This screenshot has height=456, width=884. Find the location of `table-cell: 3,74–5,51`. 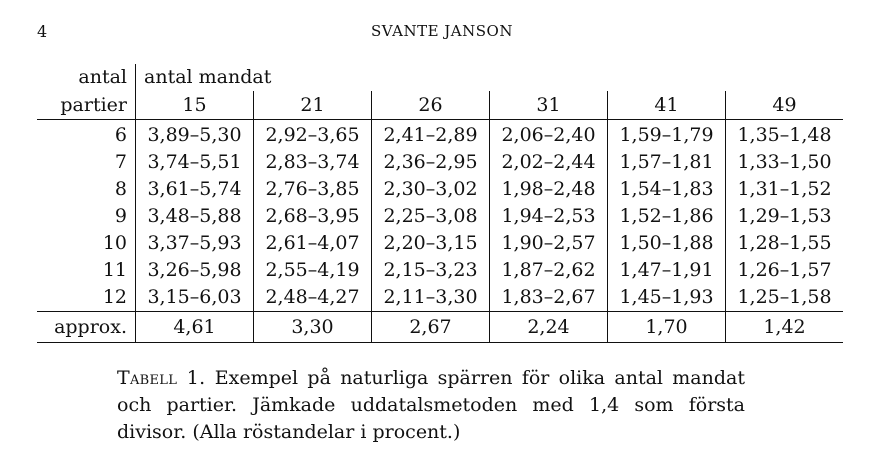

table-cell: 3,74–5,51 is located at coordinates (194, 162).